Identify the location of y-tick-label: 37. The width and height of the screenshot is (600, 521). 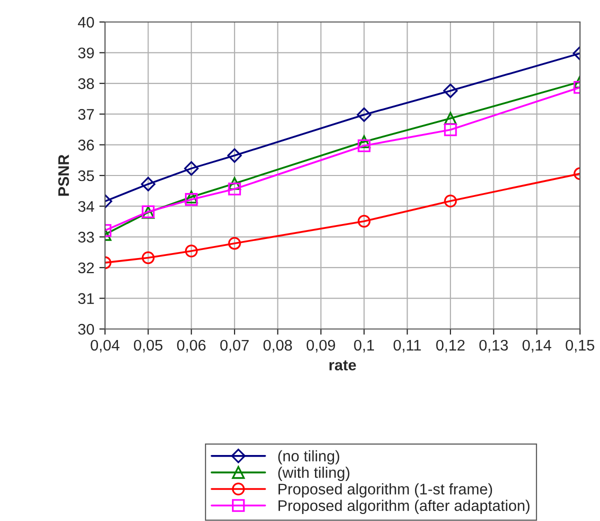
(86, 114).